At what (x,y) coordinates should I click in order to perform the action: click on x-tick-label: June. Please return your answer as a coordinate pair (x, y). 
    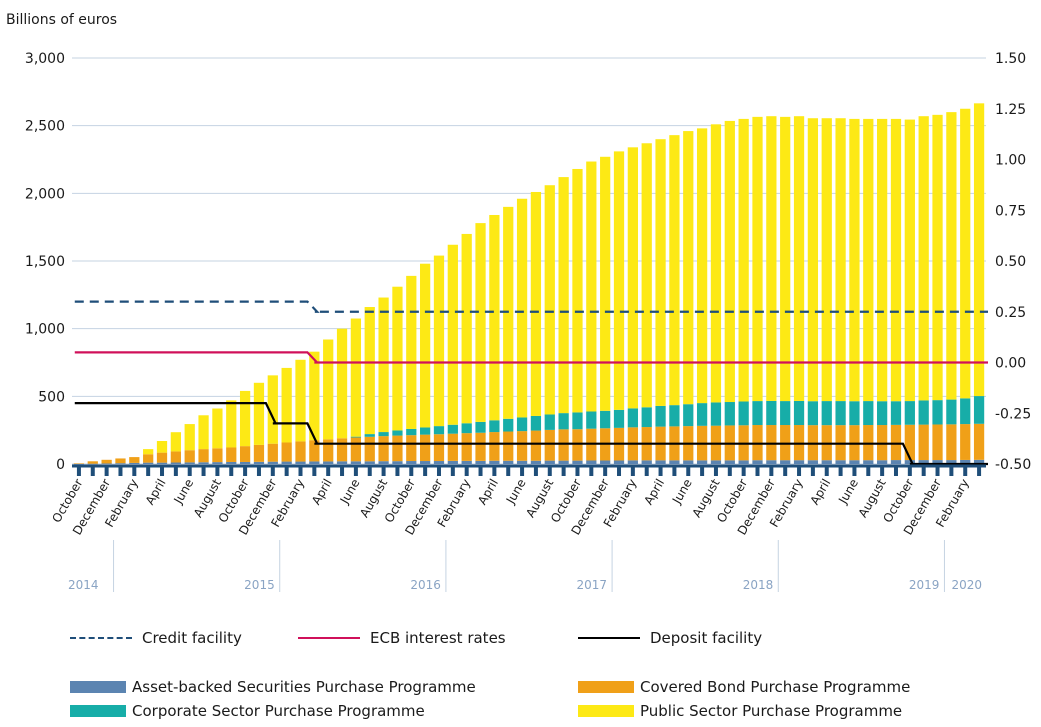
    Looking at the image, I should click on (184, 492).